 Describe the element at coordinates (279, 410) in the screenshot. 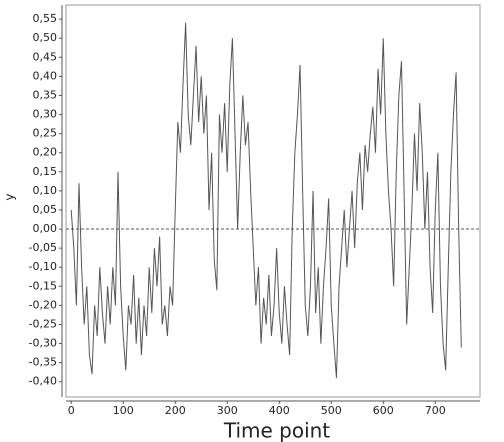

I see `x-tick-label: 400` at that location.